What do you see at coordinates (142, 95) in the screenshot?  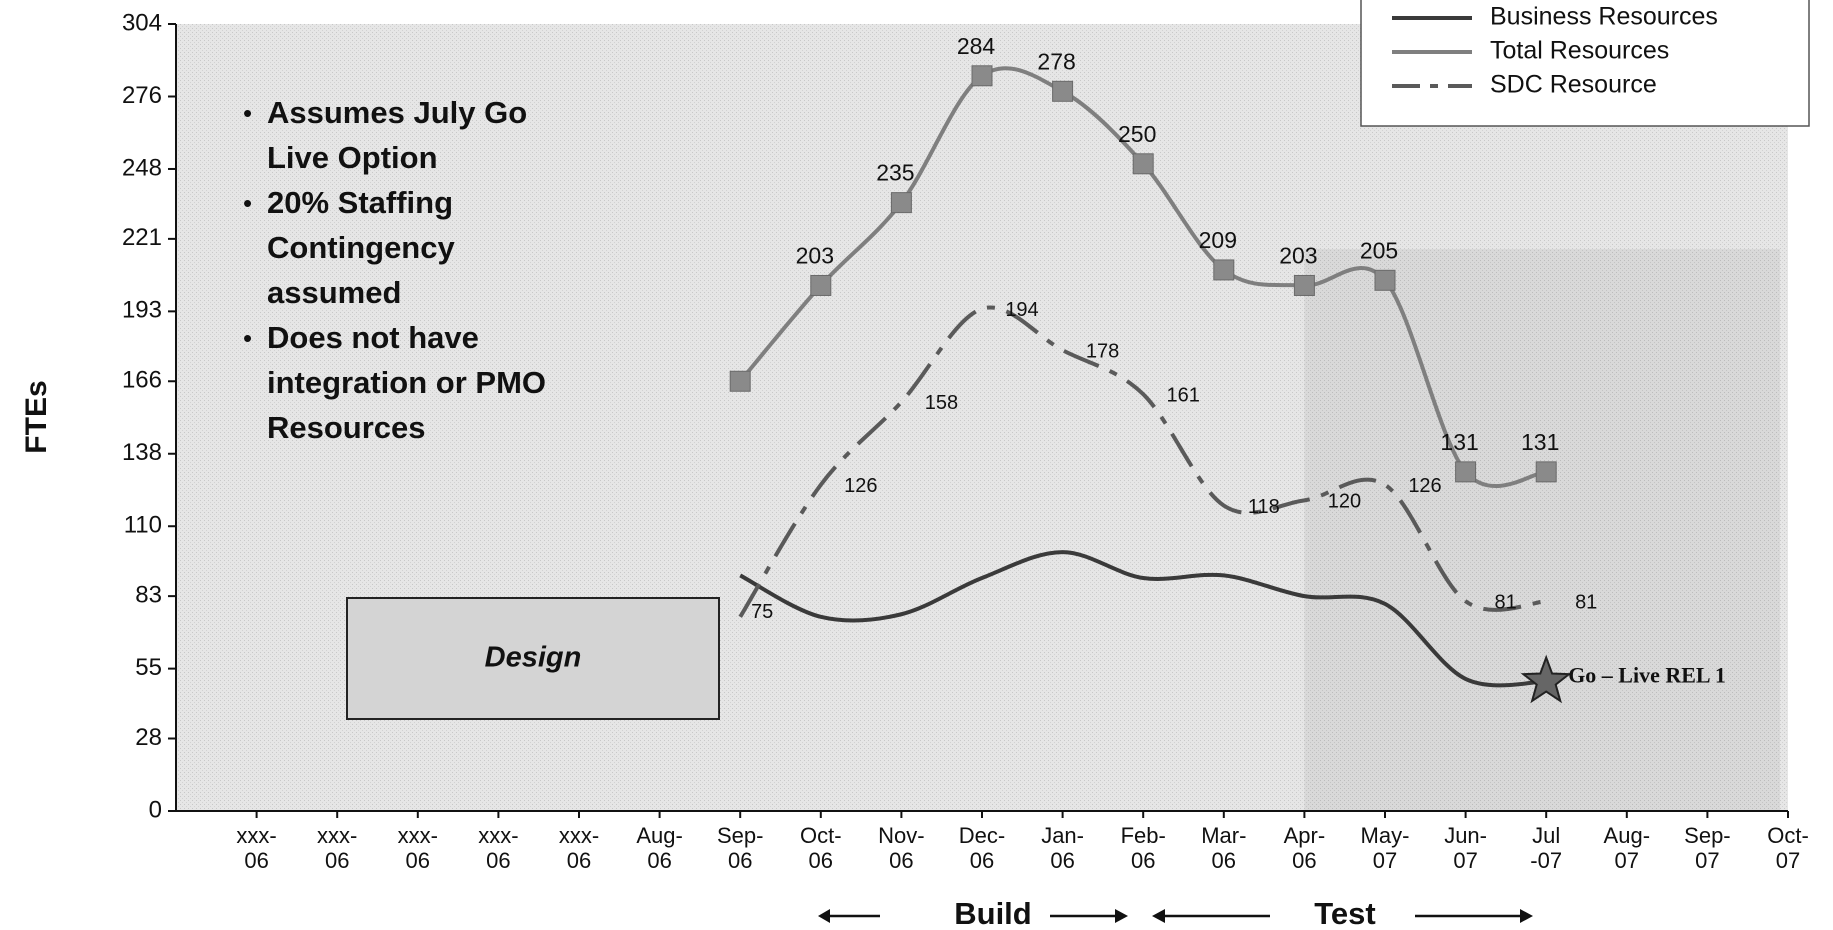 I see `y-tick-label: 276` at bounding box center [142, 95].